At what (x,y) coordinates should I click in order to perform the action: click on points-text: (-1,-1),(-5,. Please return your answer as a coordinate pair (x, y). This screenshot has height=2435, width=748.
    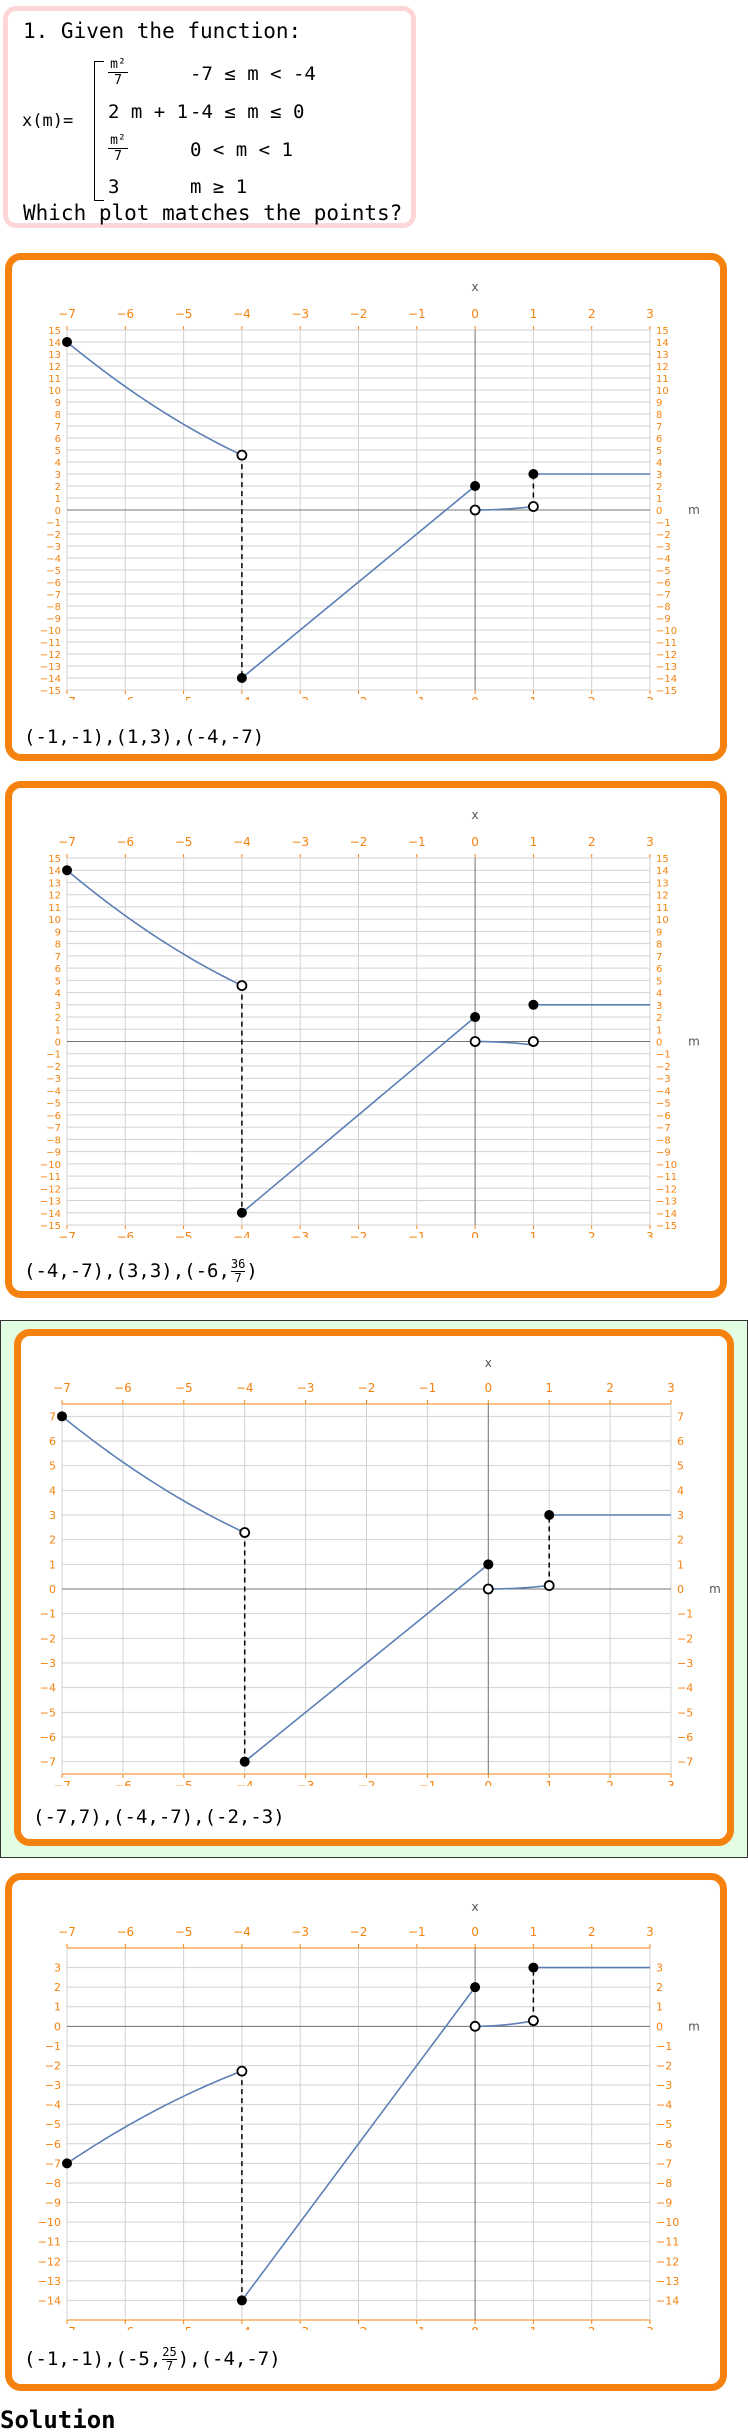
    Looking at the image, I should click on (93, 2359).